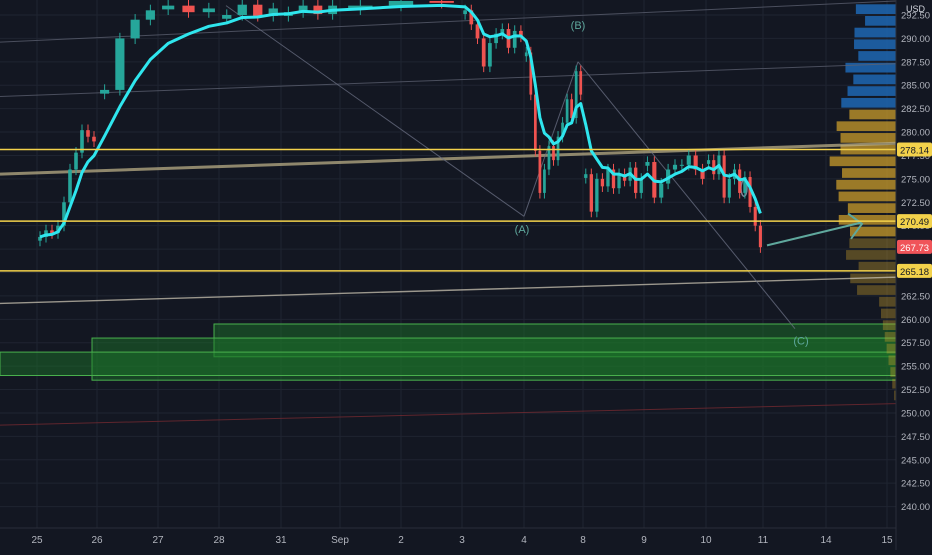  What do you see at coordinates (915, 507) in the screenshot?
I see `y-tick-label: 240.00` at bounding box center [915, 507].